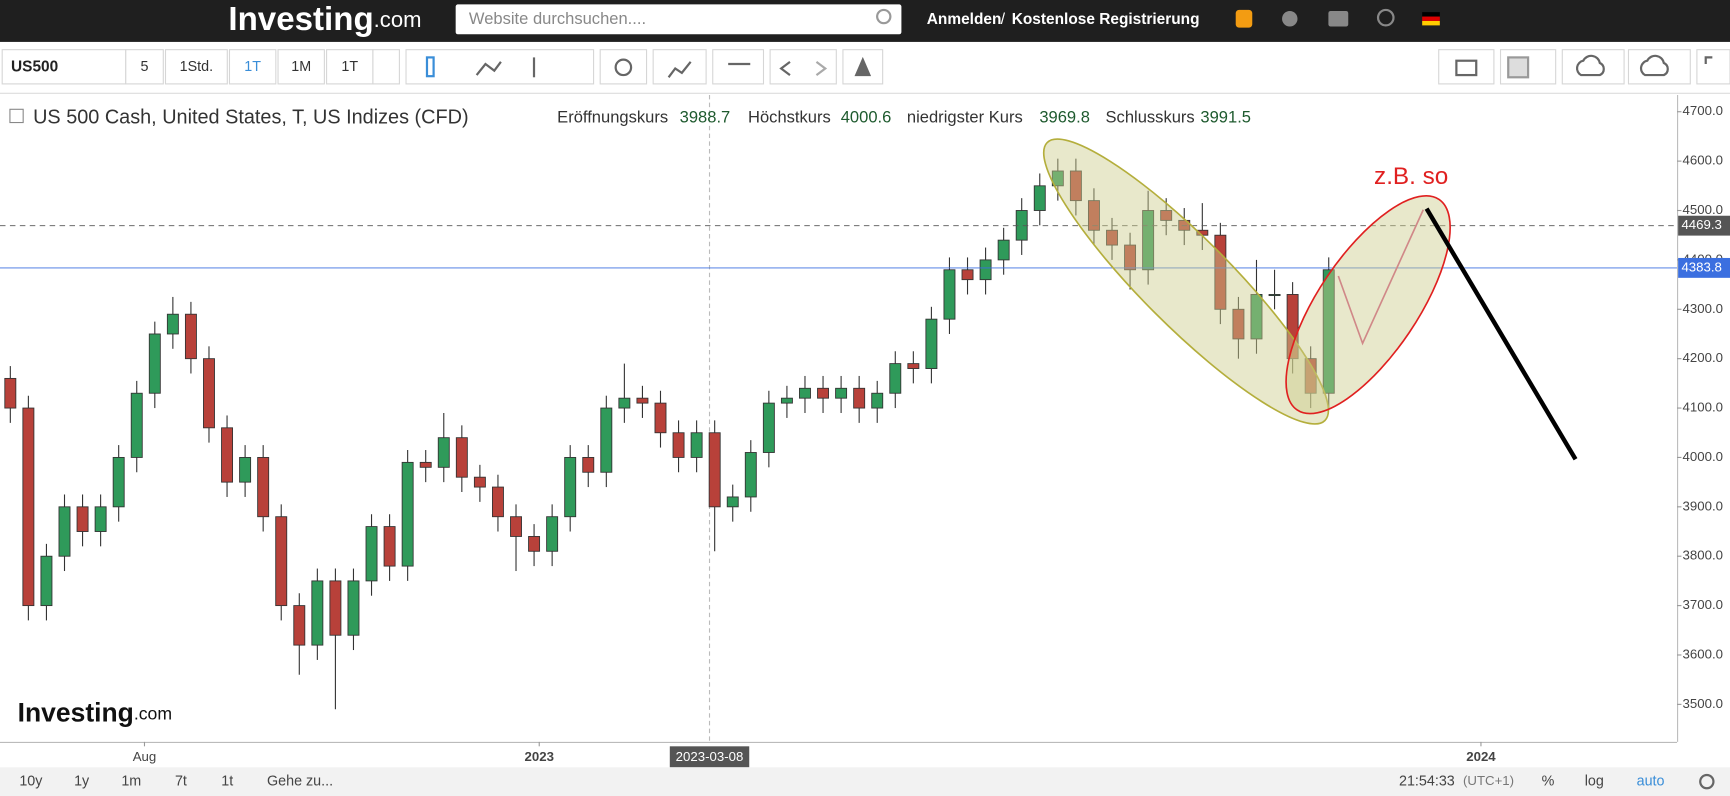 The width and height of the screenshot is (1730, 796). Describe the element at coordinates (738, 67) in the screenshot. I see `compare-button` at that location.